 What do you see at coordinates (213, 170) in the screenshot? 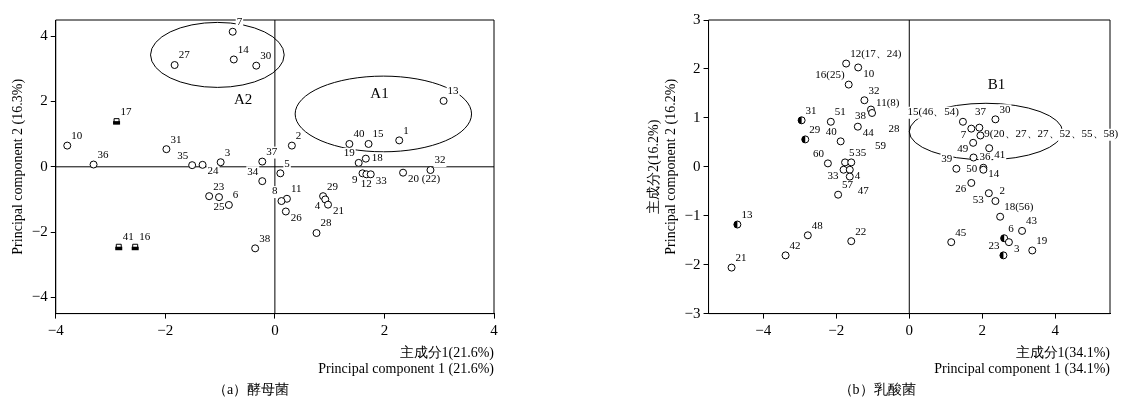
I see `annotation: 24` at bounding box center [213, 170].